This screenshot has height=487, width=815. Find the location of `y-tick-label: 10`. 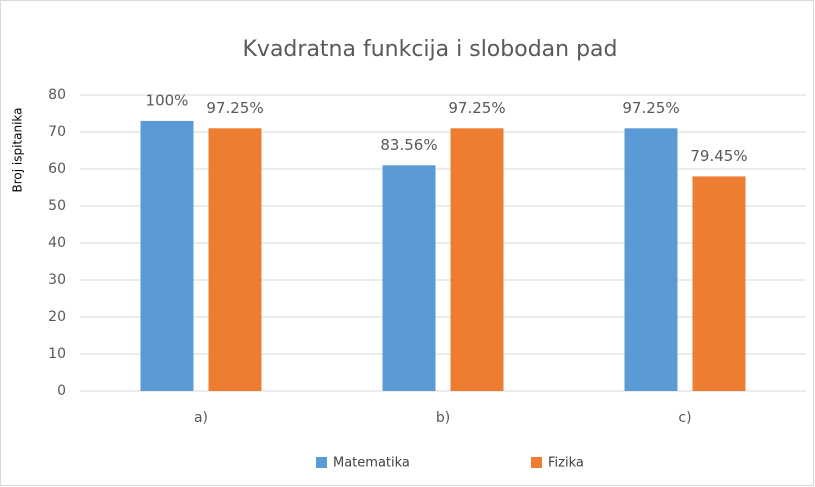

y-tick-label: 10 is located at coordinates (57, 354).